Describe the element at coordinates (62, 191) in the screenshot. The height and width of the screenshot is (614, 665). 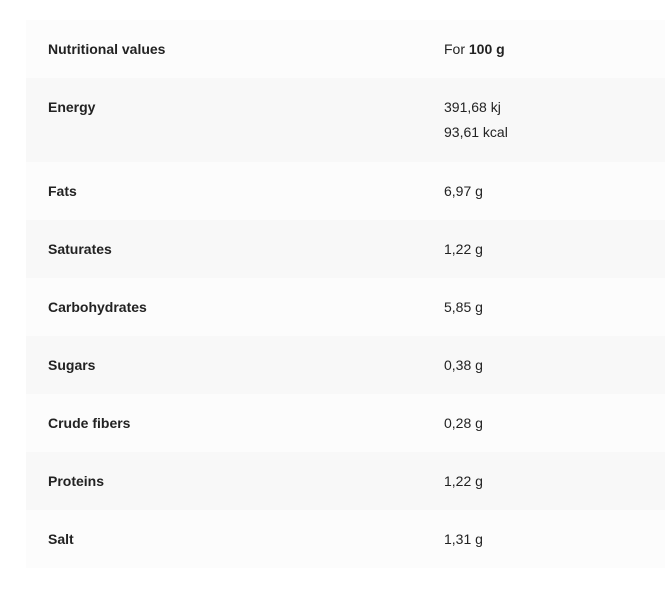
I see `nutrient-name: Fats` at that location.